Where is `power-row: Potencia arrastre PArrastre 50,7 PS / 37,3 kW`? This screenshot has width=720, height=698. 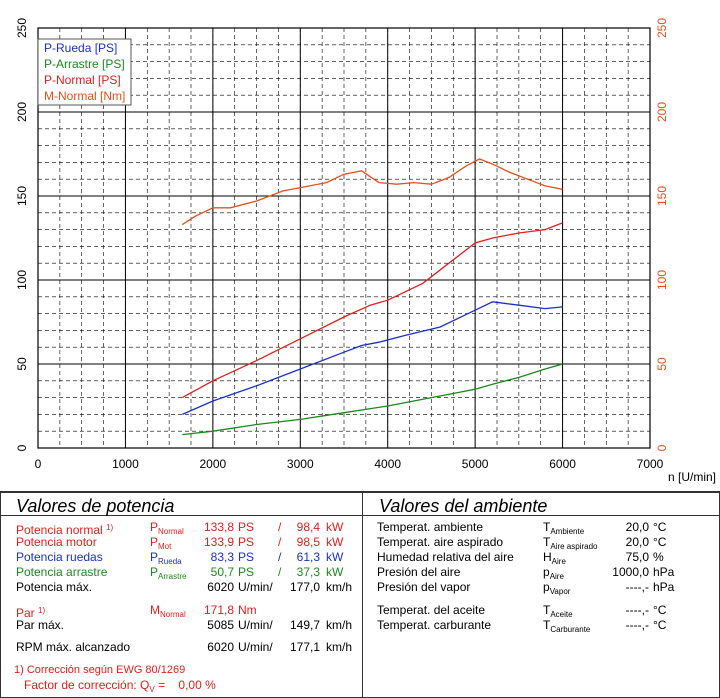 power-row: Potencia arrastre PArrastre 50,7 PS / 37,3 kW is located at coordinates (186, 573).